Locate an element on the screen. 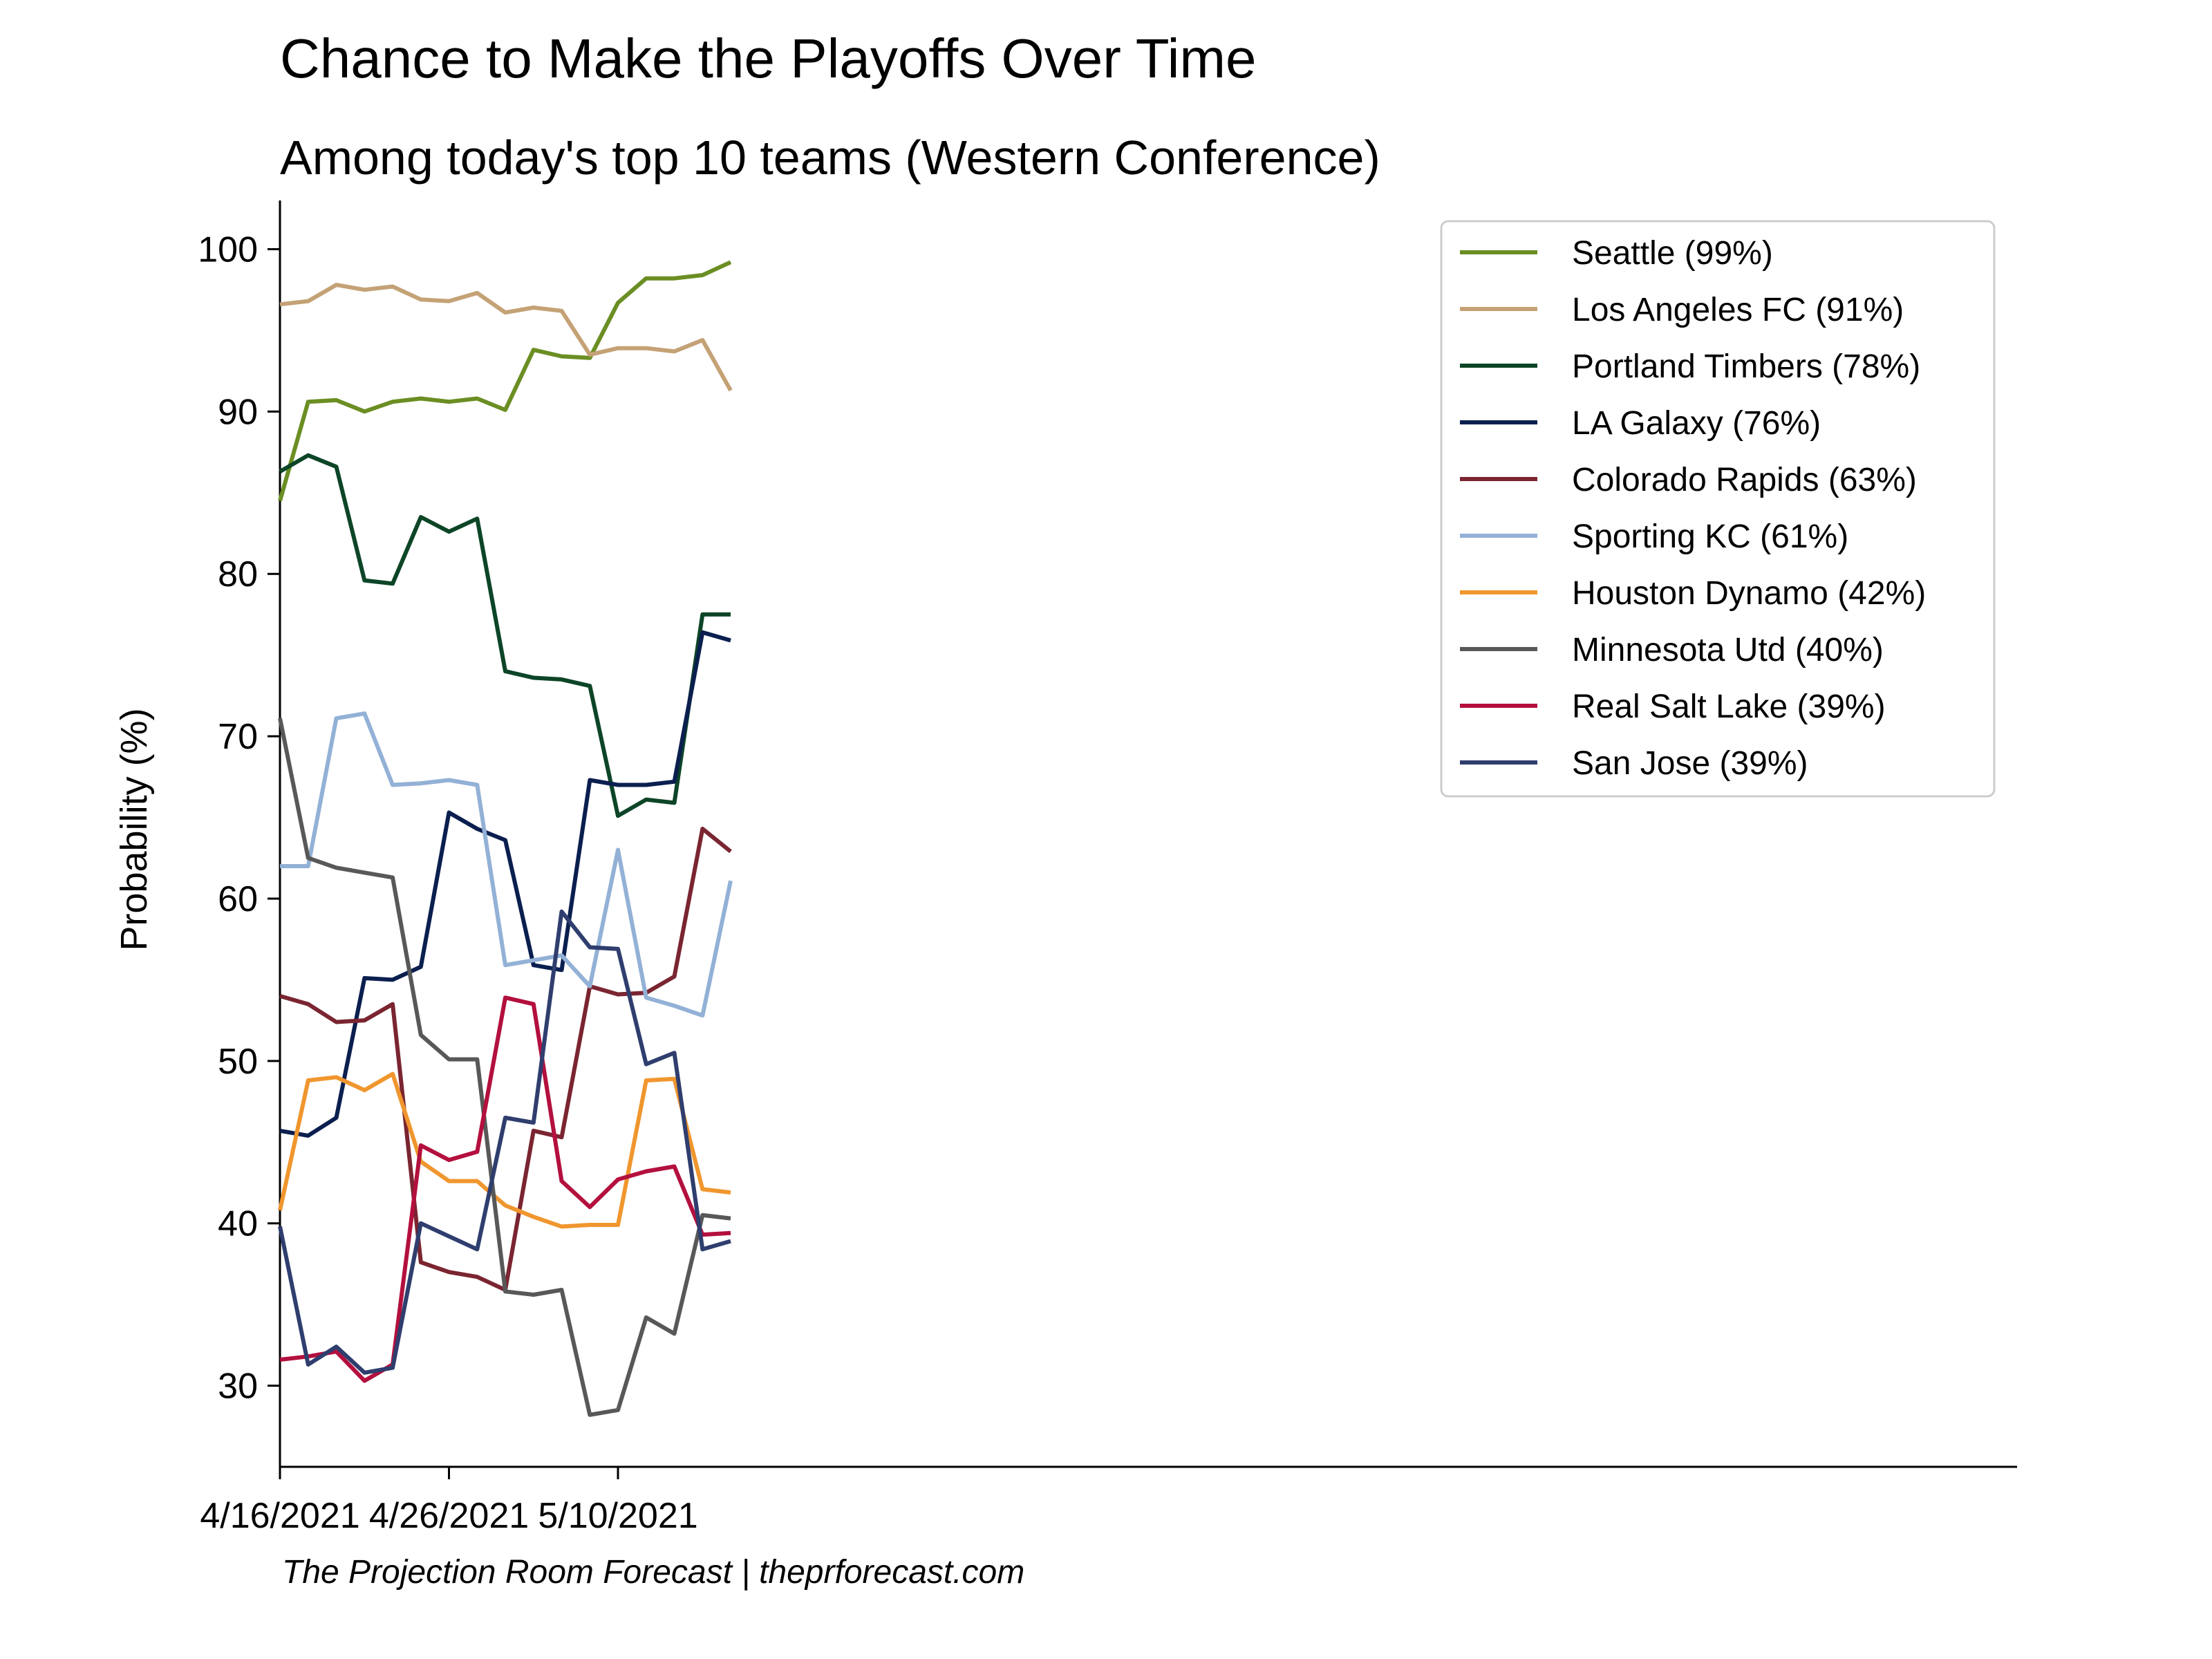  y-tick-label: 70 is located at coordinates (238, 737).